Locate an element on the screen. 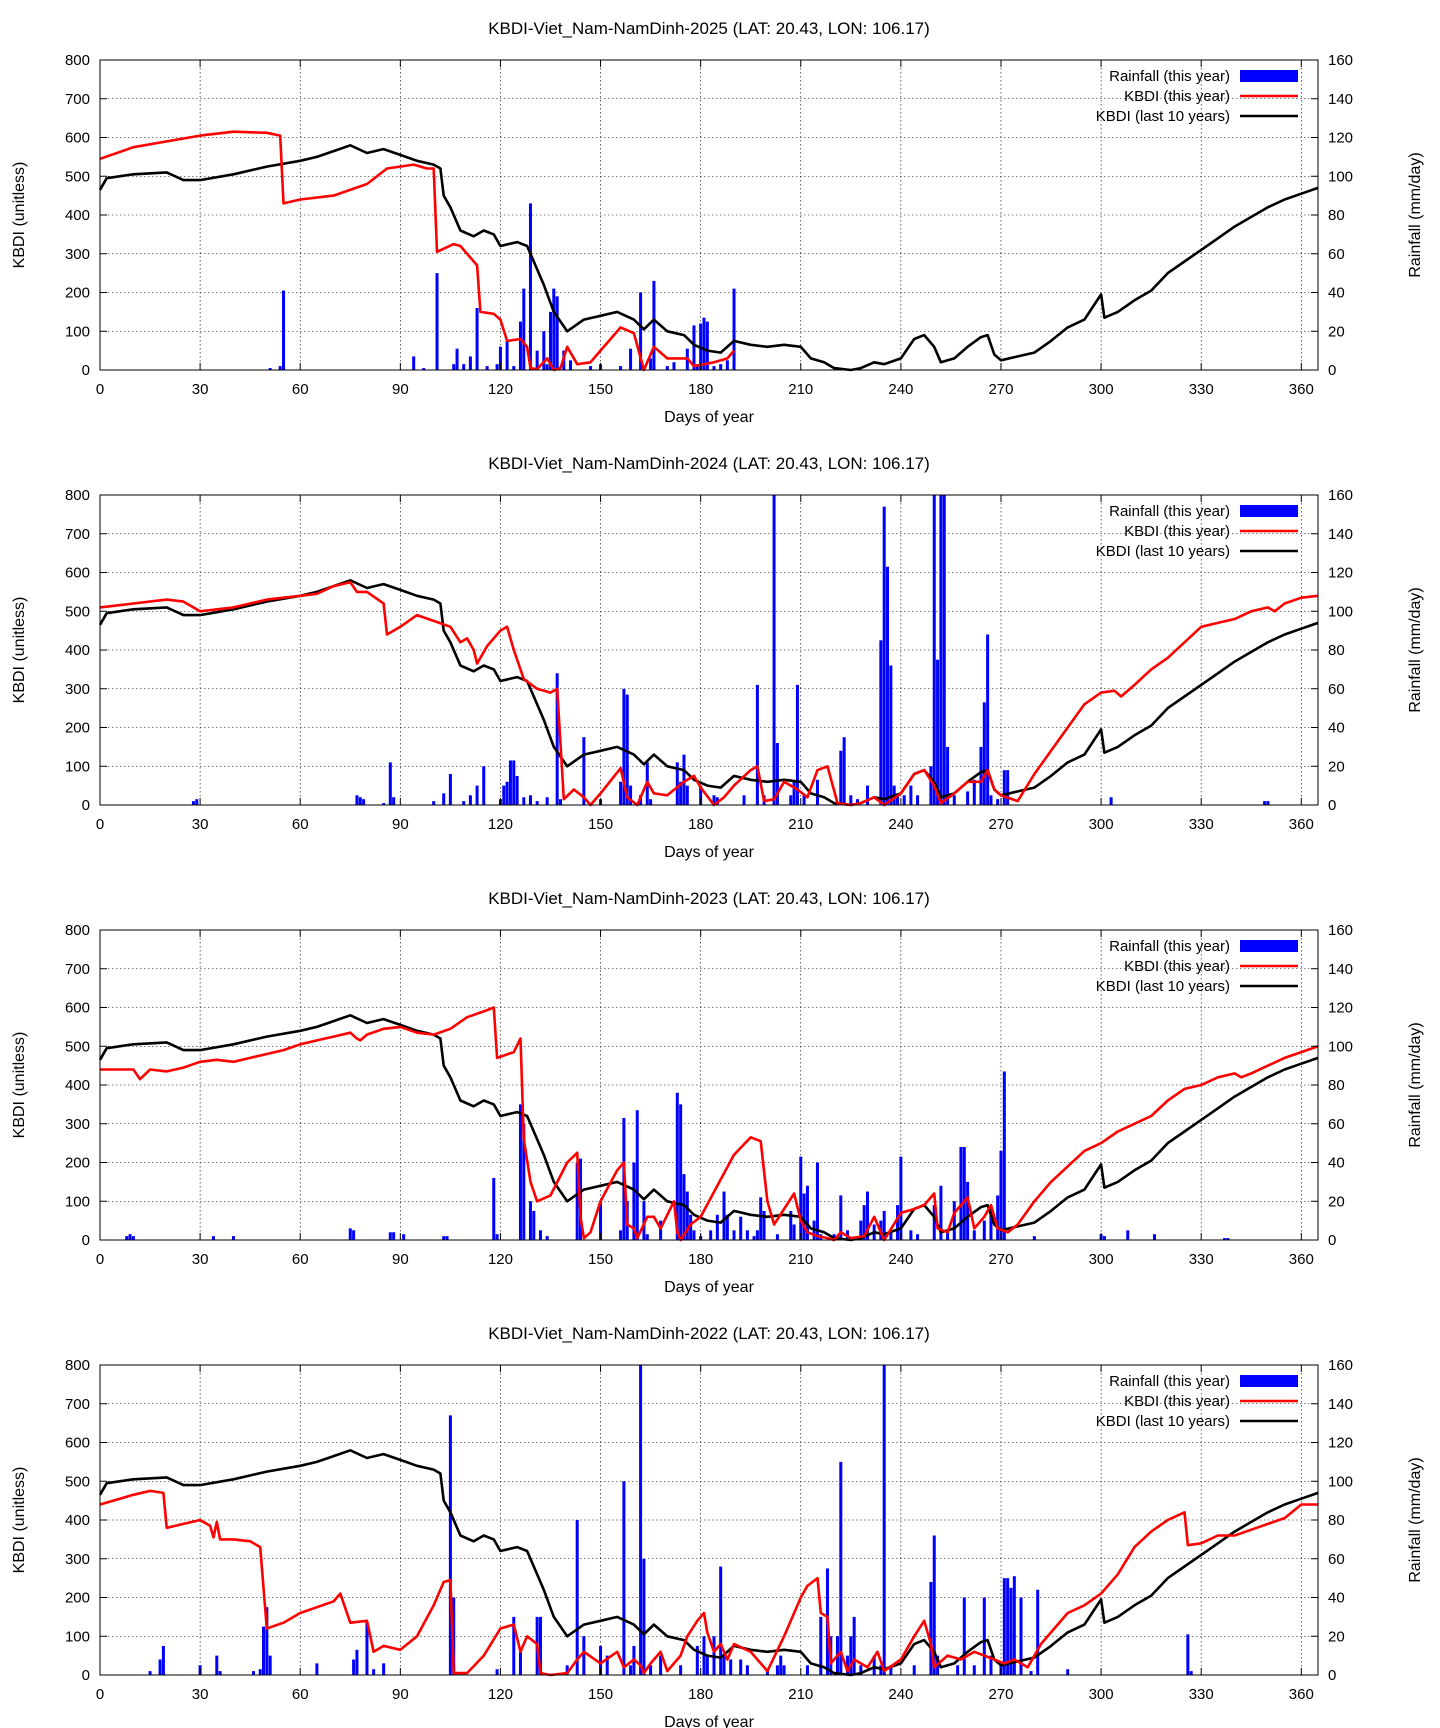 The width and height of the screenshot is (1440, 1728). x-tick-label: 180 is located at coordinates (700, 824).